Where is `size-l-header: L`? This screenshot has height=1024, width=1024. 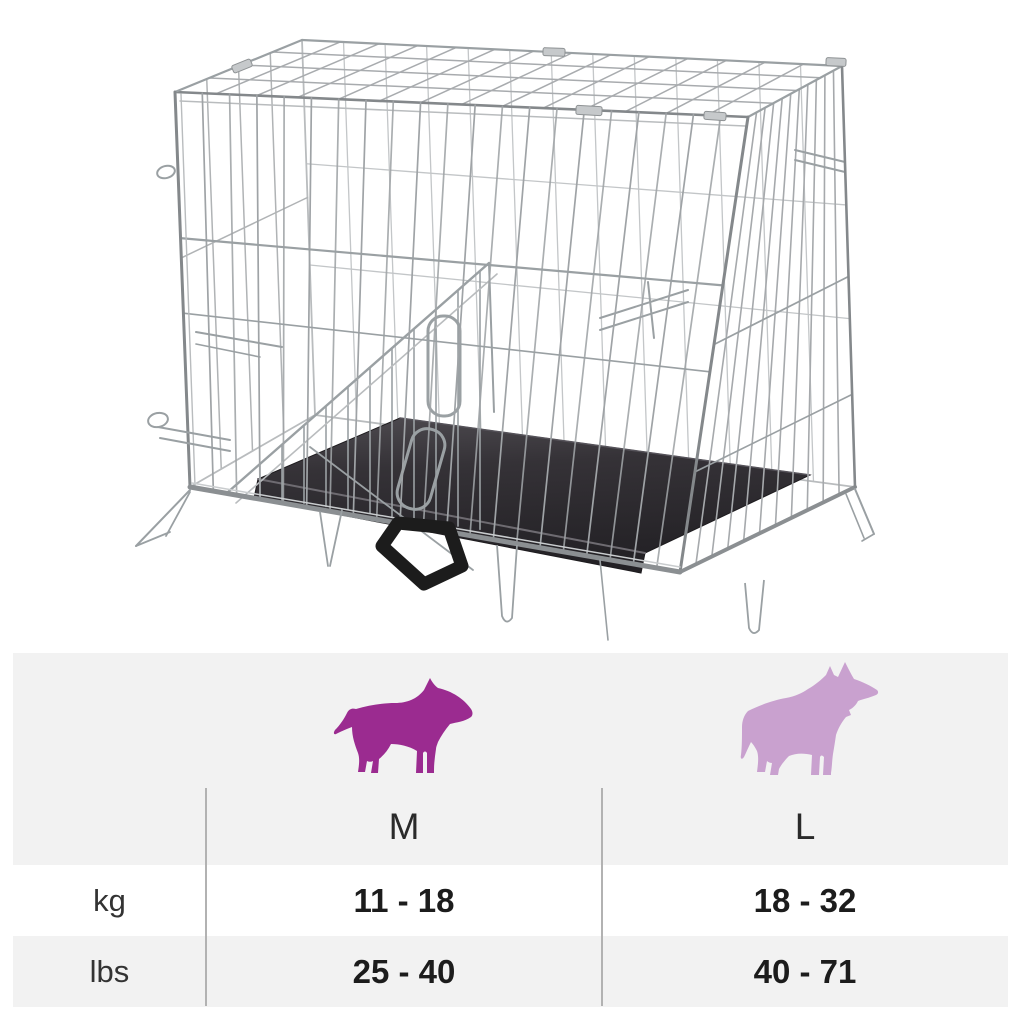
size-l-header: L is located at coordinates (805, 826).